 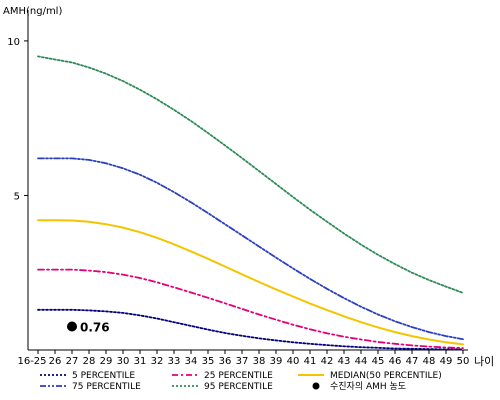 What do you see at coordinates (55, 361) in the screenshot?
I see `x-tick-label-26: 26` at bounding box center [55, 361].